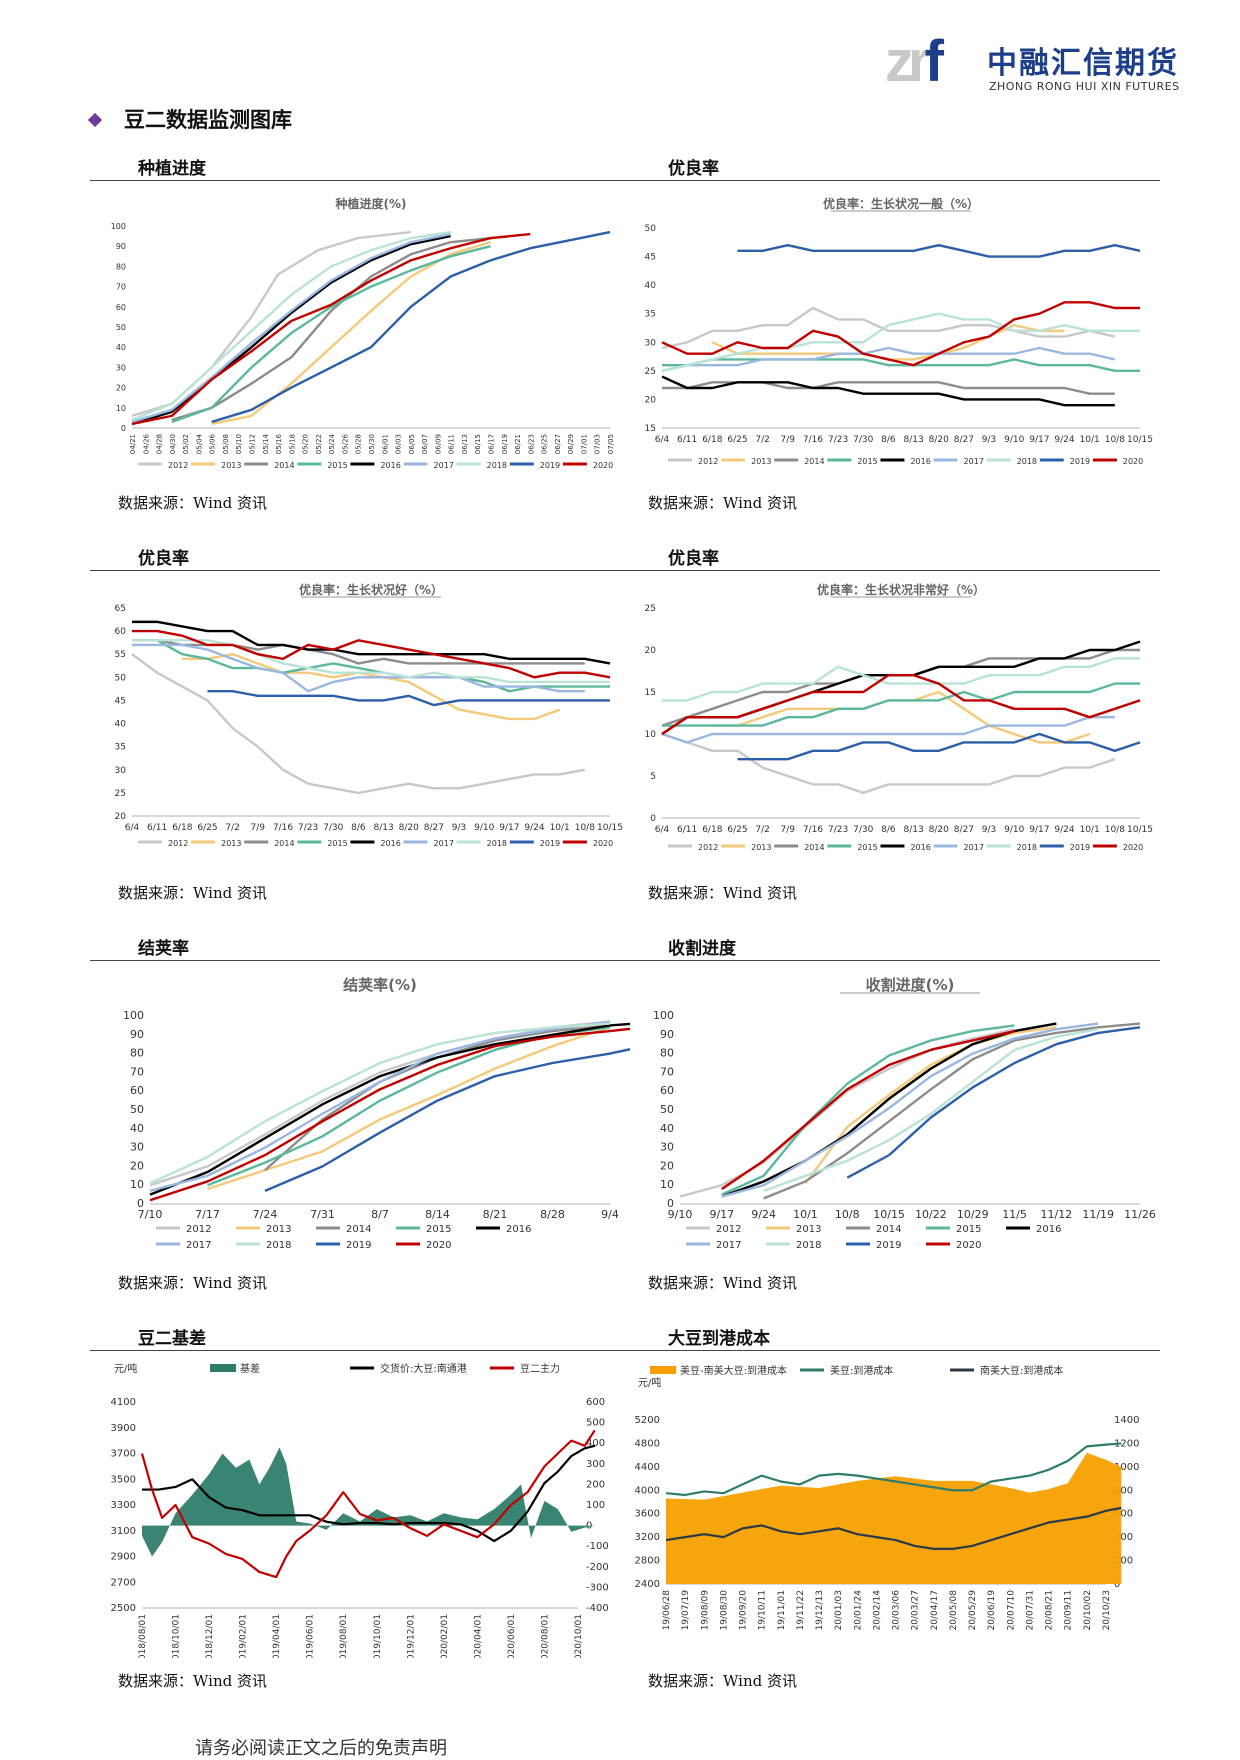 This screenshot has width=1240, height=1760. I want to click on x-tick-label: 9/17, so click(509, 828).